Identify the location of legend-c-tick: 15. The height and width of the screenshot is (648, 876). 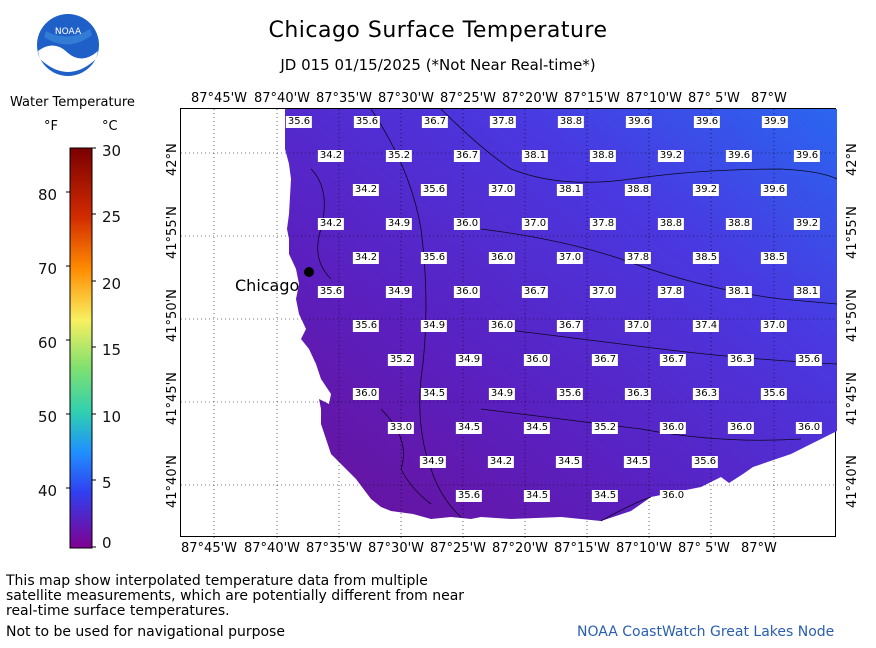
(112, 350).